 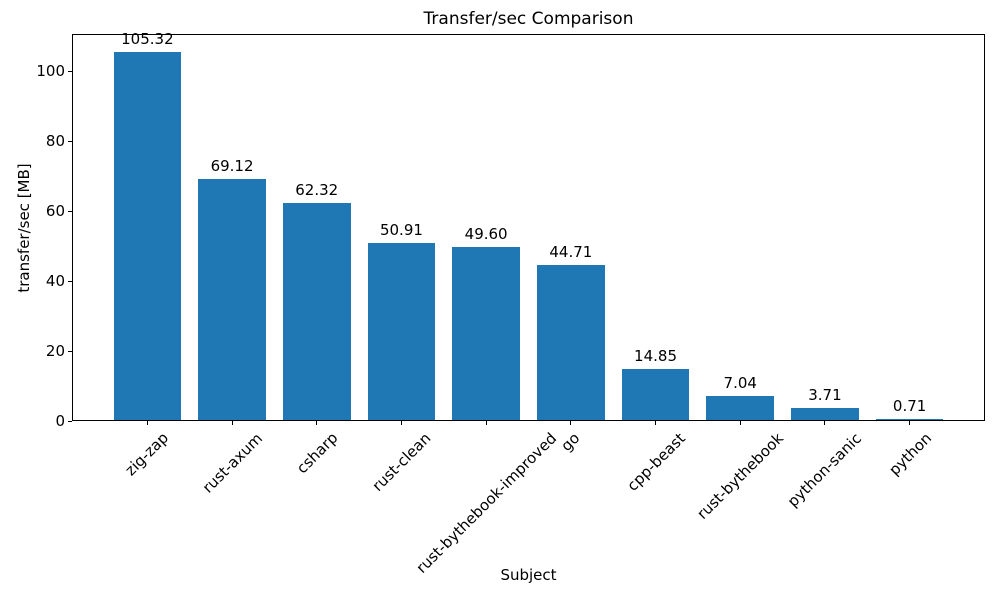 What do you see at coordinates (55, 351) in the screenshot?
I see `y-tick-label: 20` at bounding box center [55, 351].